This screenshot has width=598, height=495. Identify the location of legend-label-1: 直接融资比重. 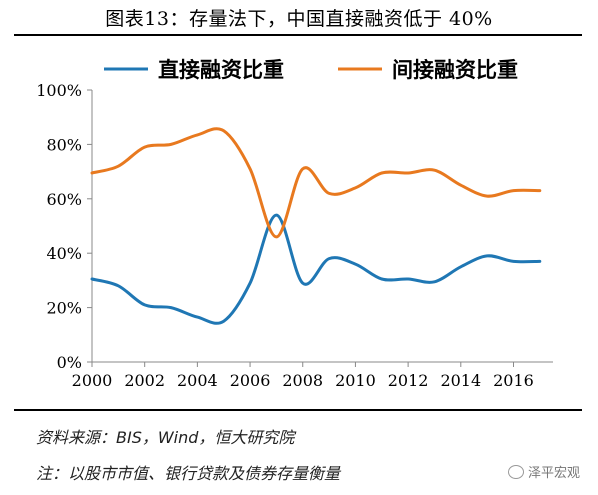
(221, 69).